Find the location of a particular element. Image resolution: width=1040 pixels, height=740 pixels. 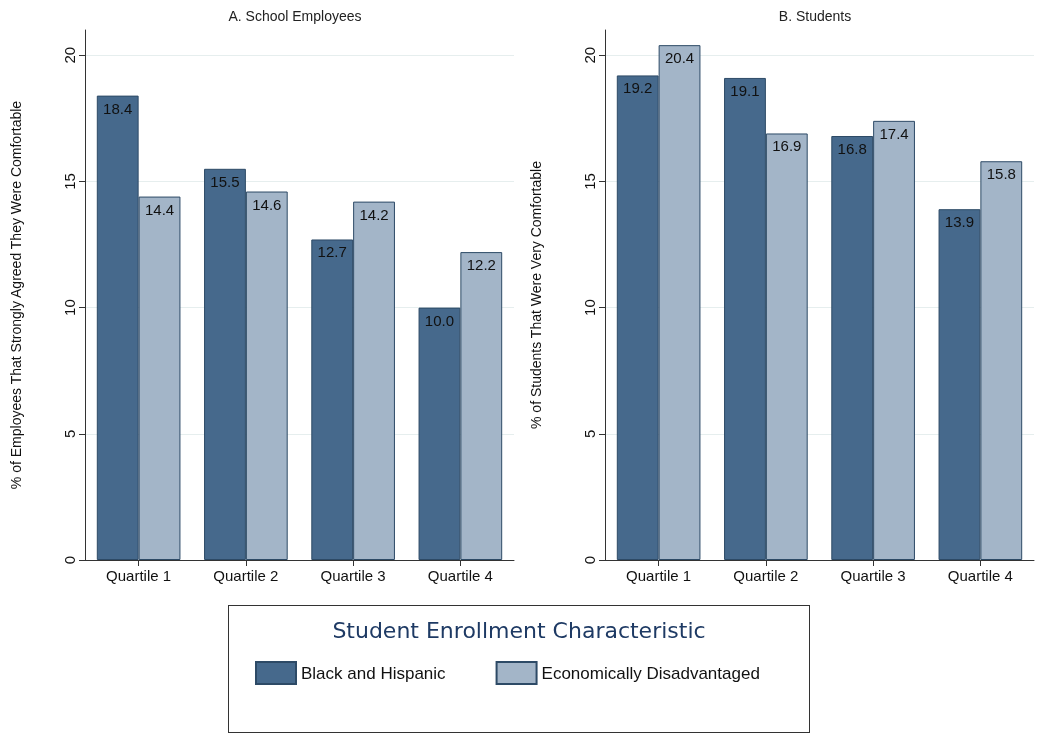

y-axis-title: % of Employees That Strongly Agreed They Were Comfortable is located at coordinates (16, 295).